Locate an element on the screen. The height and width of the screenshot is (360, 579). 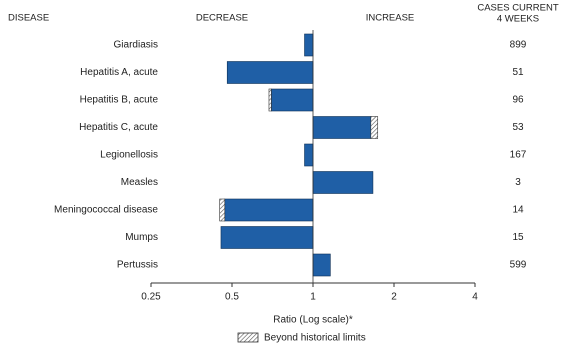
cases-value: 96 is located at coordinates (518, 100).